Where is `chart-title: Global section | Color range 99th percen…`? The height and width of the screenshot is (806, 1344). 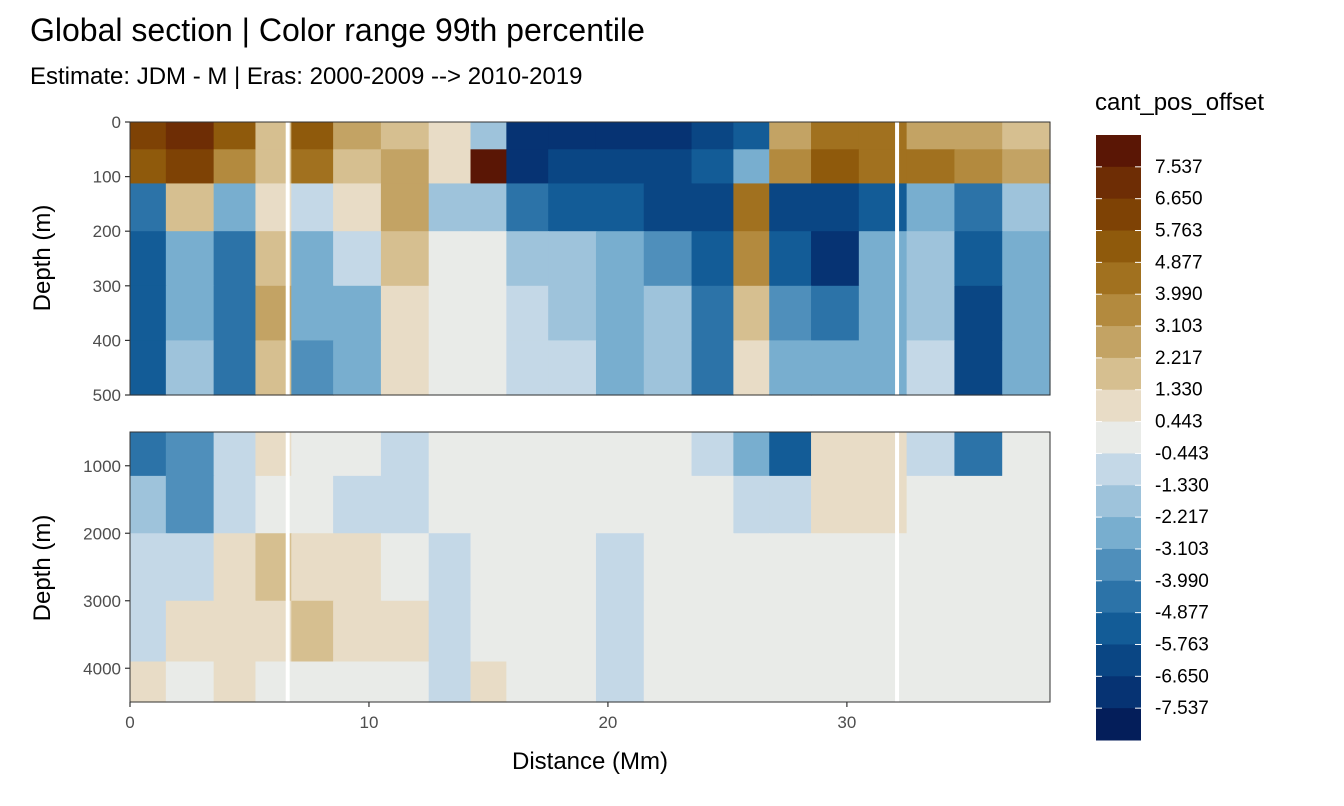 chart-title: Global section | Color range 99th percen… is located at coordinates (337, 30).